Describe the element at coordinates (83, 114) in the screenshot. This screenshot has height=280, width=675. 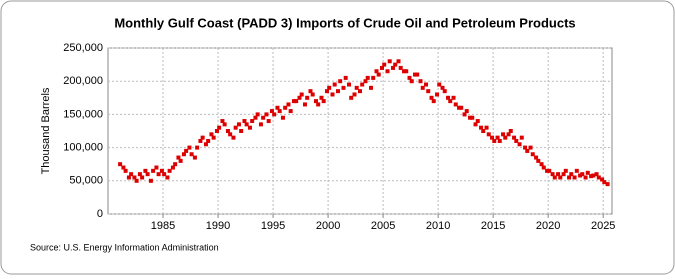
I see `y-tick-label: 150,000` at that location.